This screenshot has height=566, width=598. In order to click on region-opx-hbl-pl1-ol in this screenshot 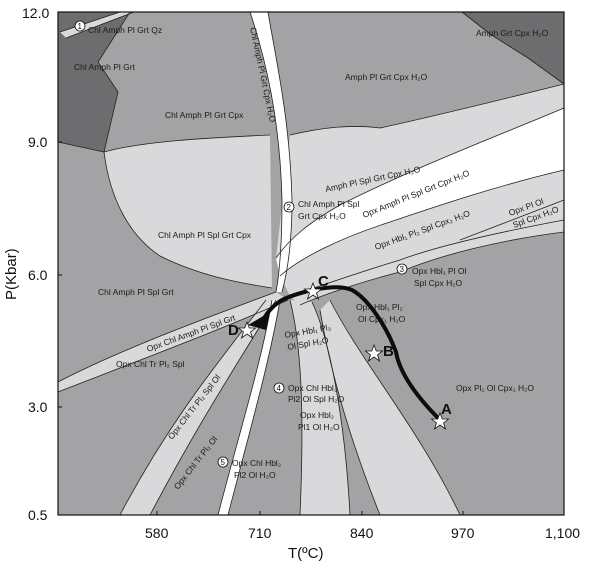, I will do `click(320, 407)`.